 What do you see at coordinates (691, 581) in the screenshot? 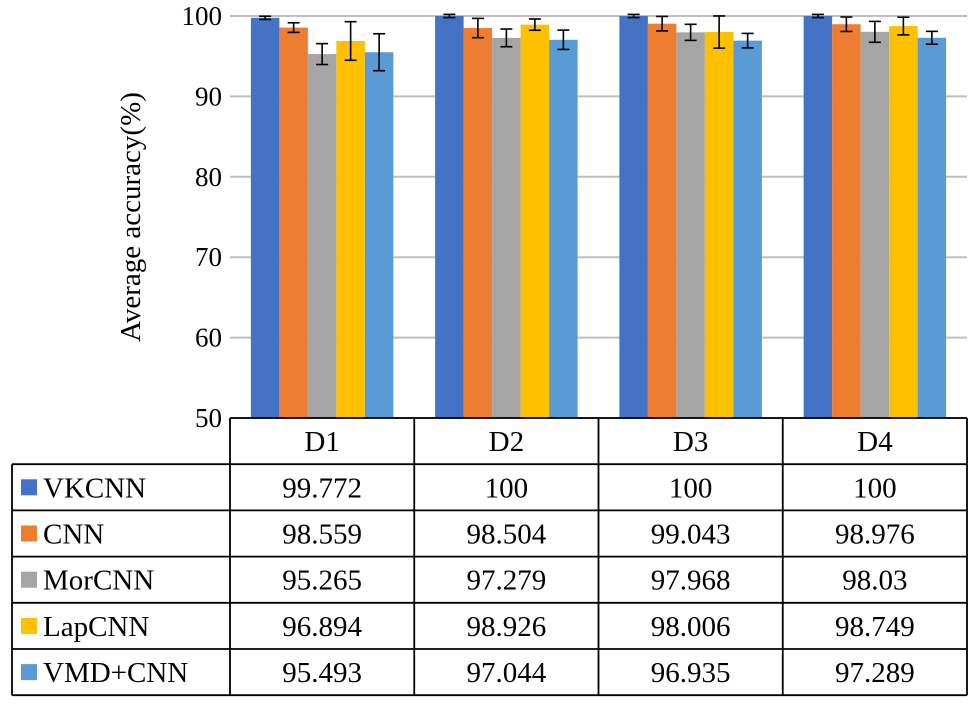
I see `table-value-cell: 97.968` at bounding box center [691, 581].